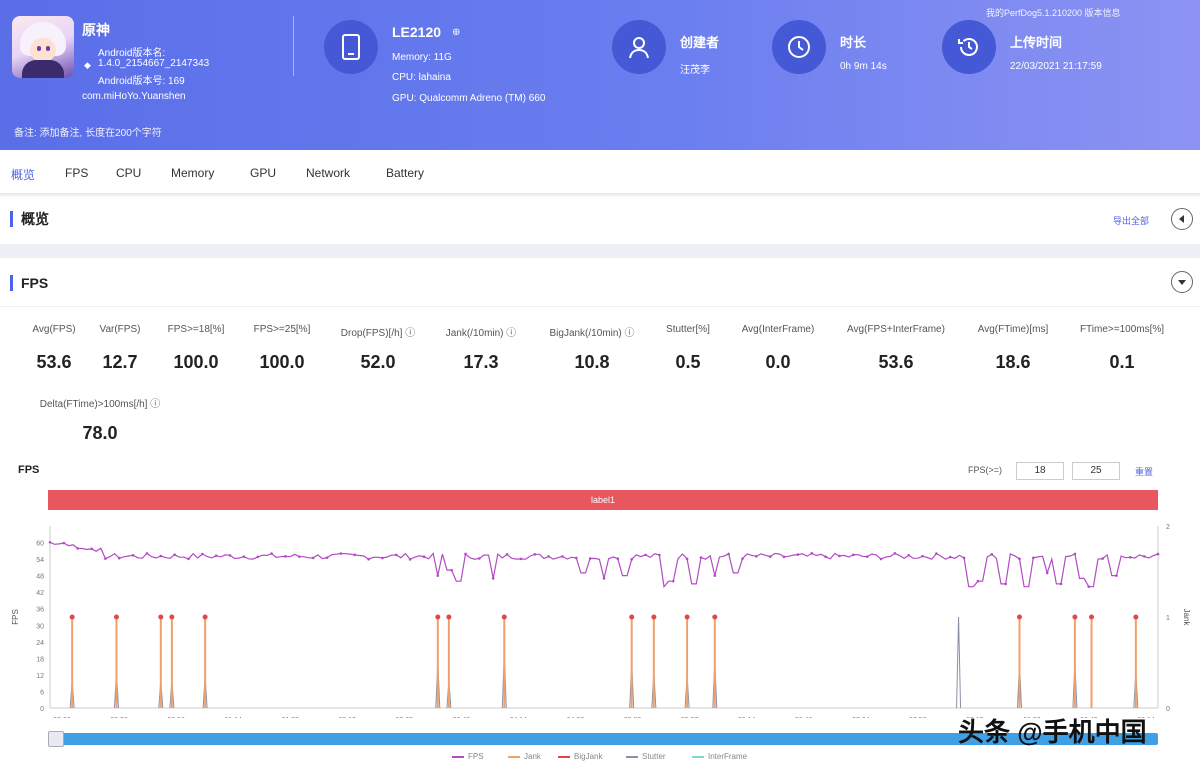  What do you see at coordinates (290, 717) in the screenshot?
I see `x-tick-label: 01:33` at bounding box center [290, 717].